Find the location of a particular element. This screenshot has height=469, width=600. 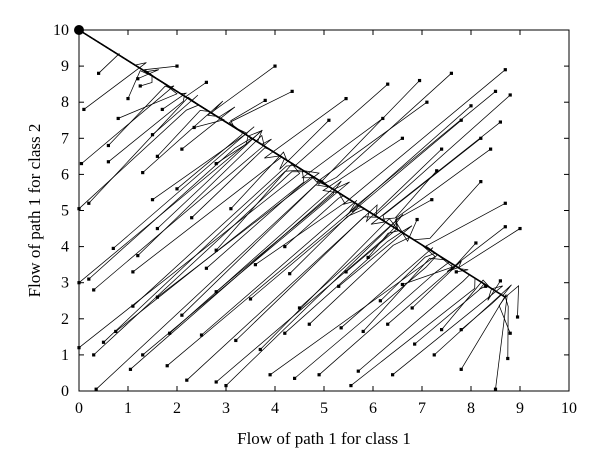

y-tick-label: 2 is located at coordinates (65, 319).